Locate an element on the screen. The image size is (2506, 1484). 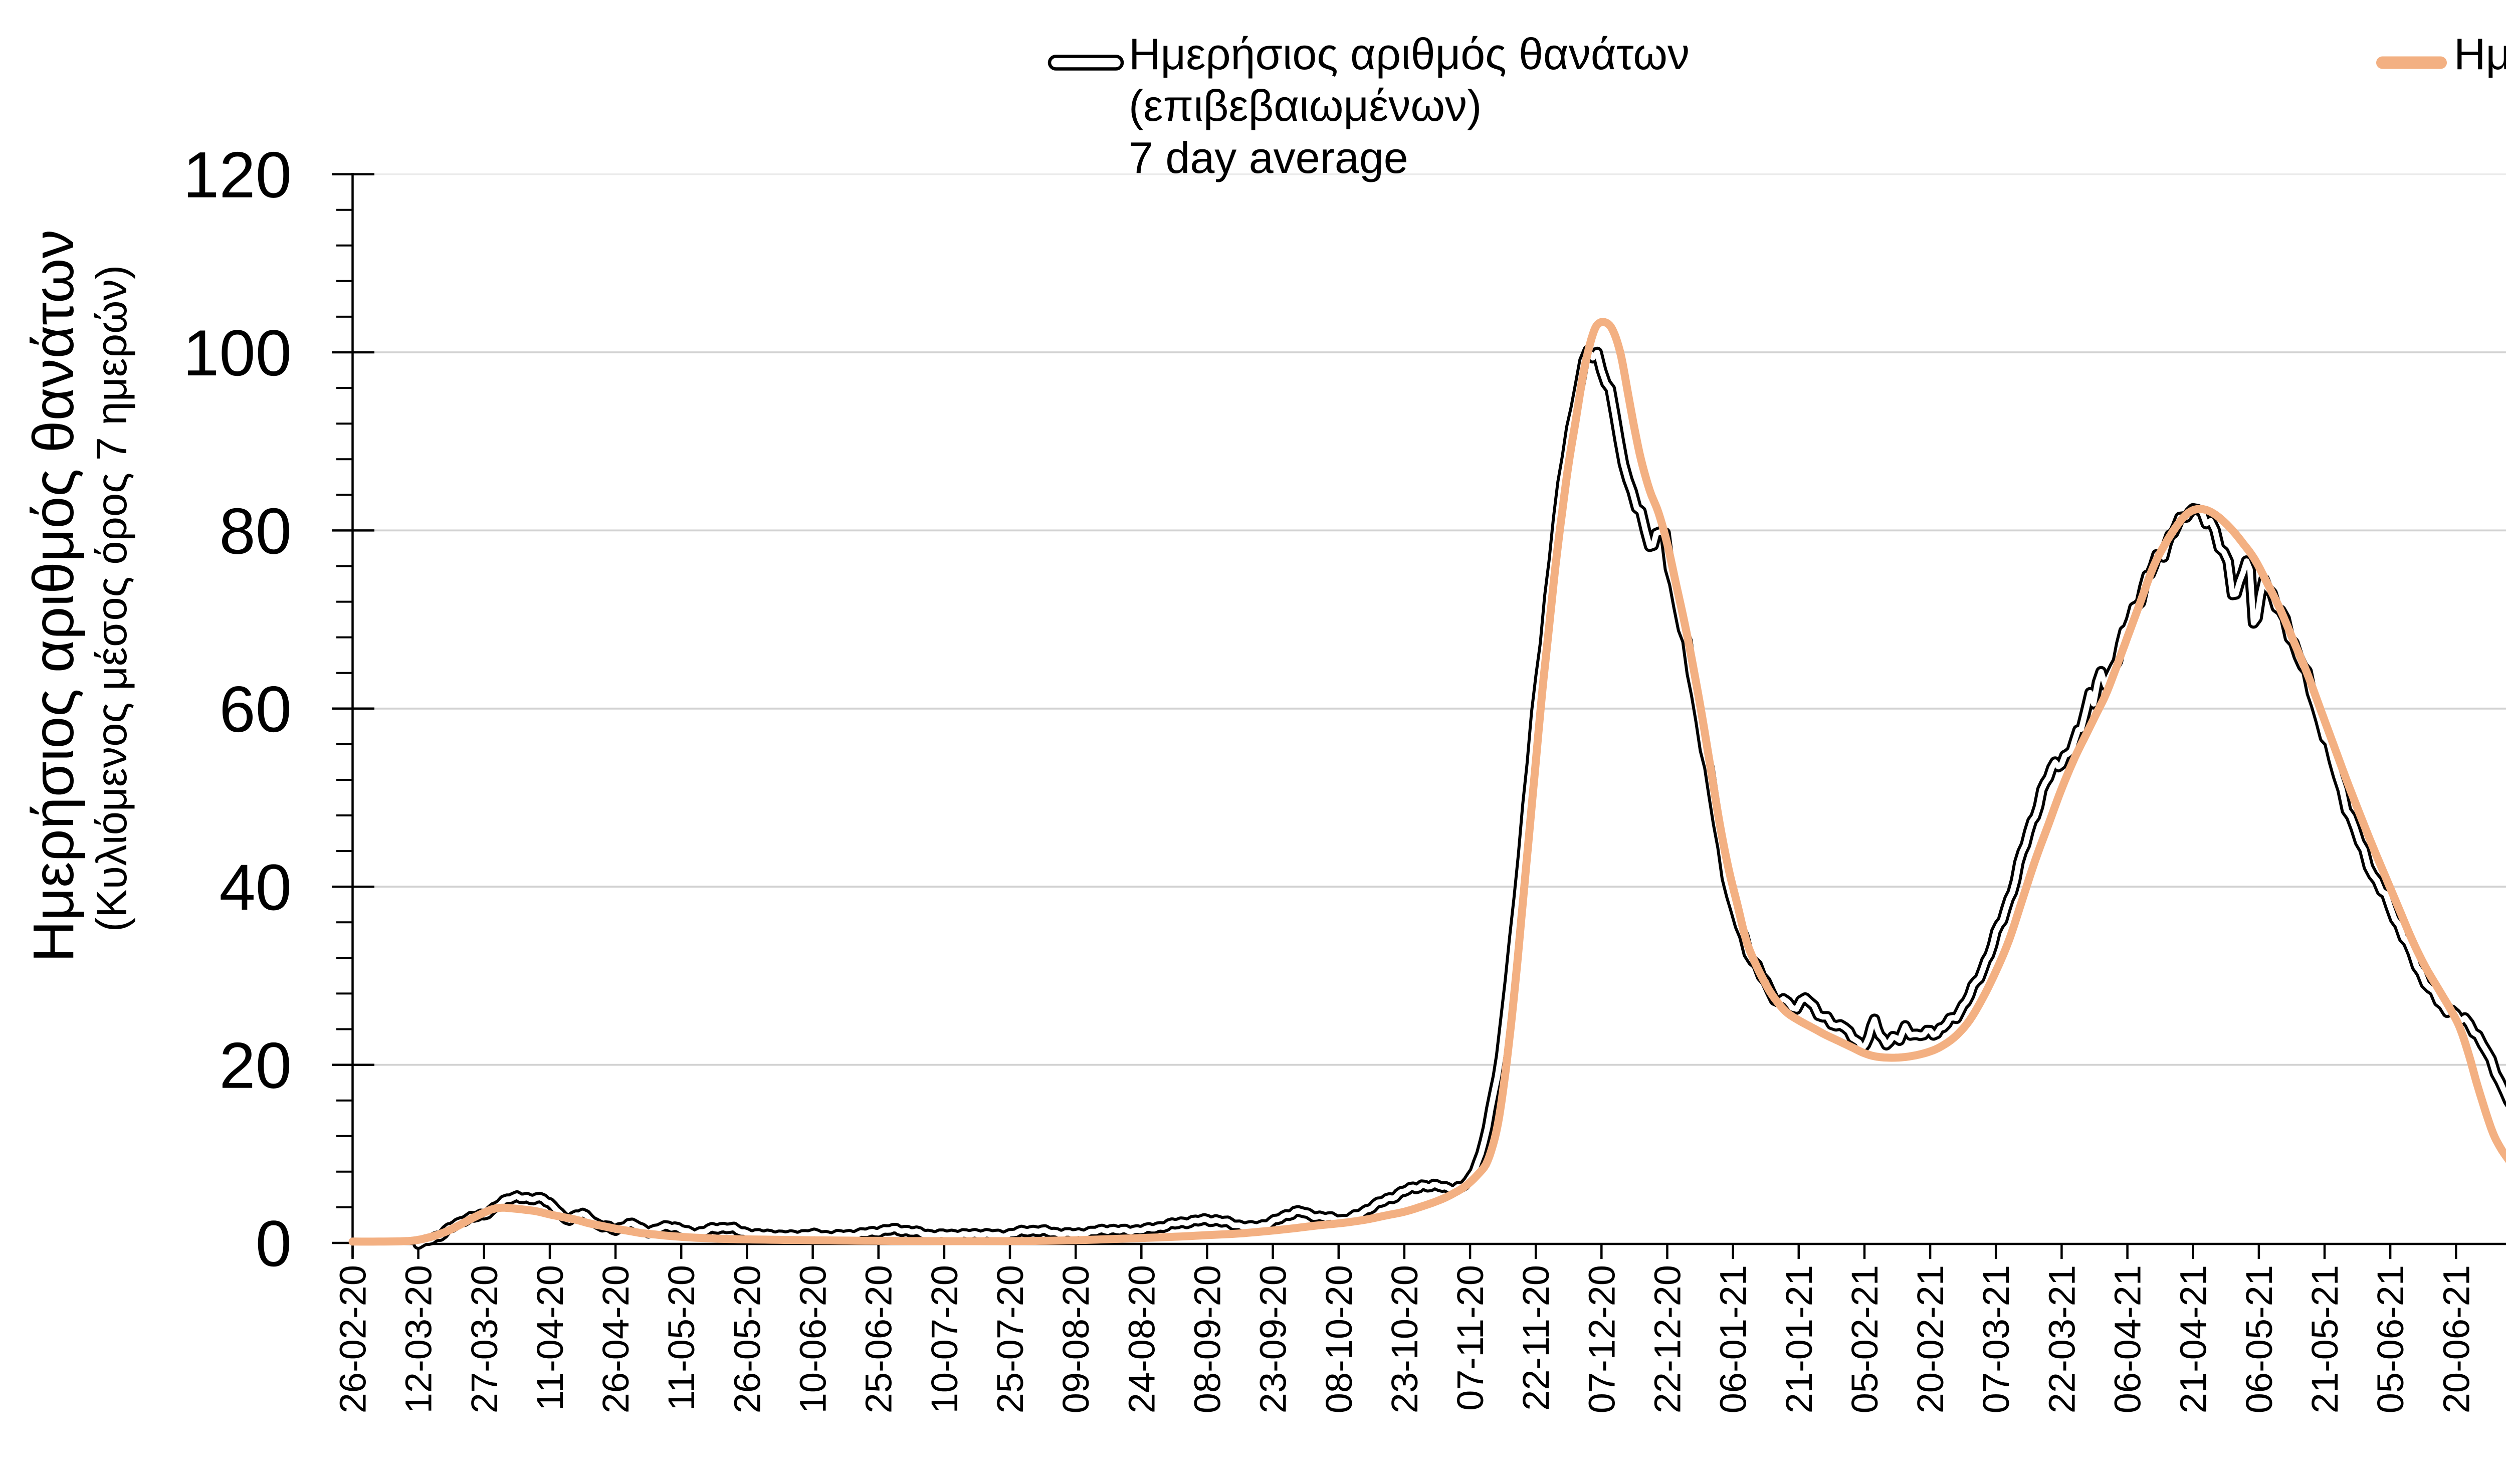
svg-text: 22-03-21 is located at coordinates (2061, 1339).